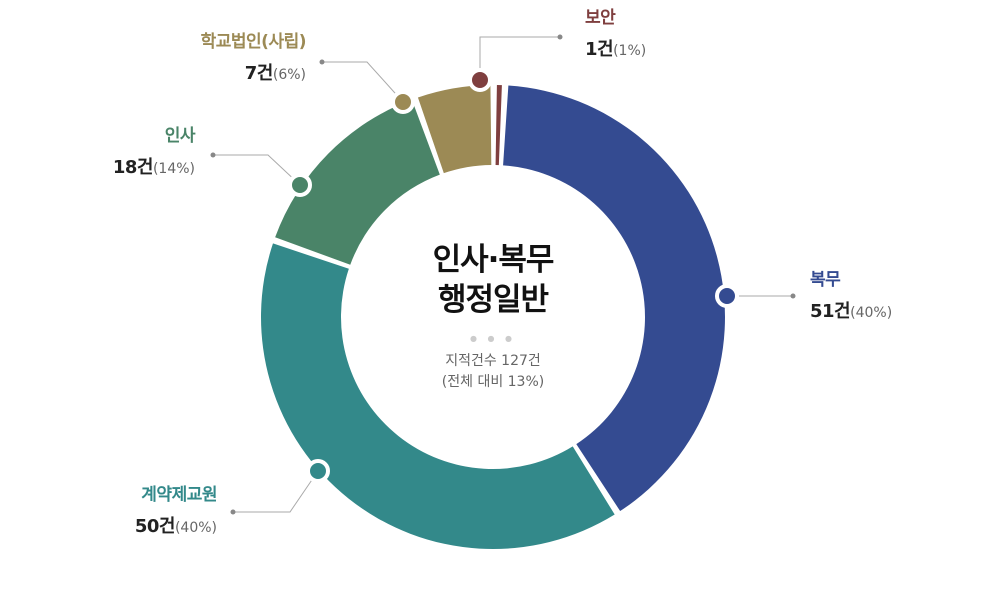 The image size is (986, 614). I want to click on label-name: 계약제교원, so click(179, 495).